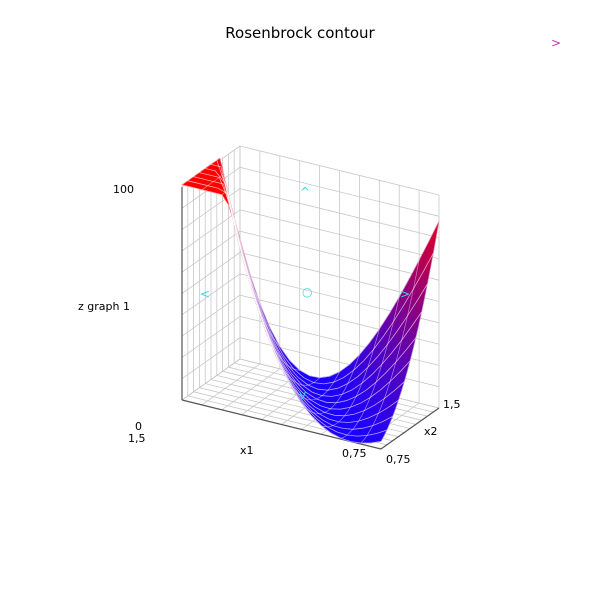 Image resolution: width=600 pixels, height=600 pixels. I want to click on rotate-left-button: <, so click(205, 294).